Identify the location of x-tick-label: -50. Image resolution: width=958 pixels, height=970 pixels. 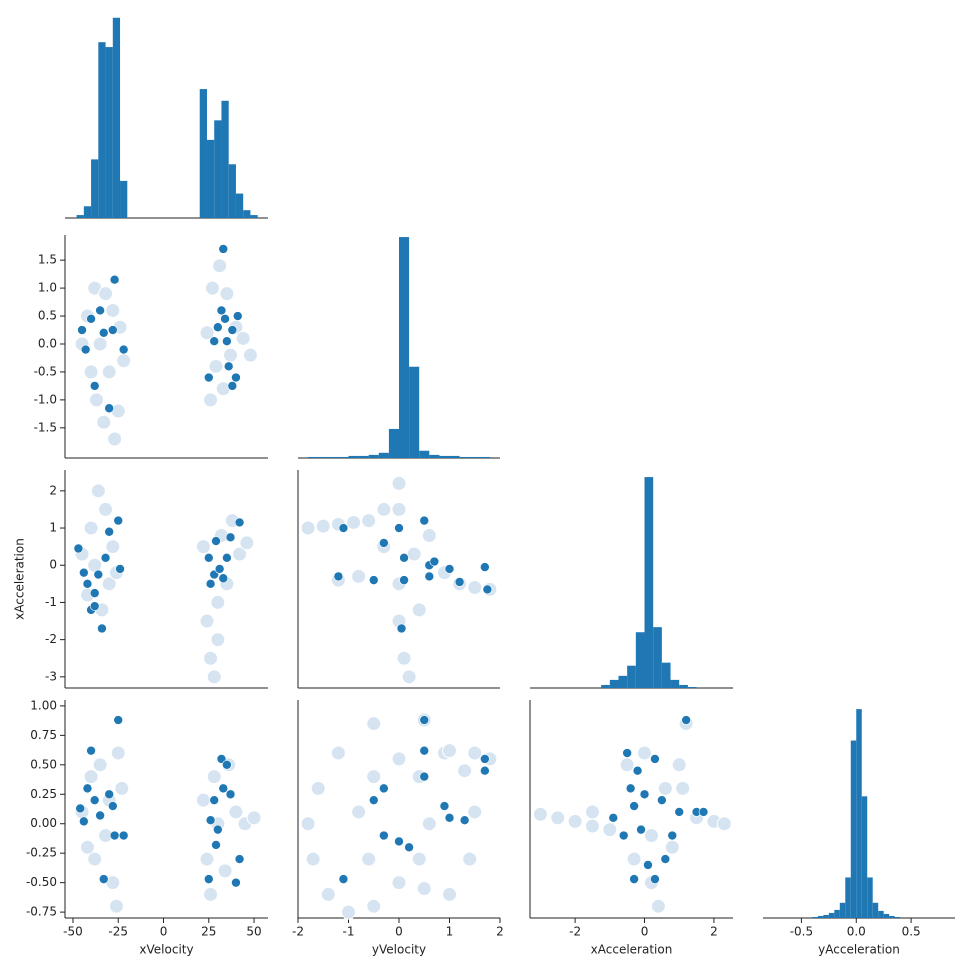
(73, 932).